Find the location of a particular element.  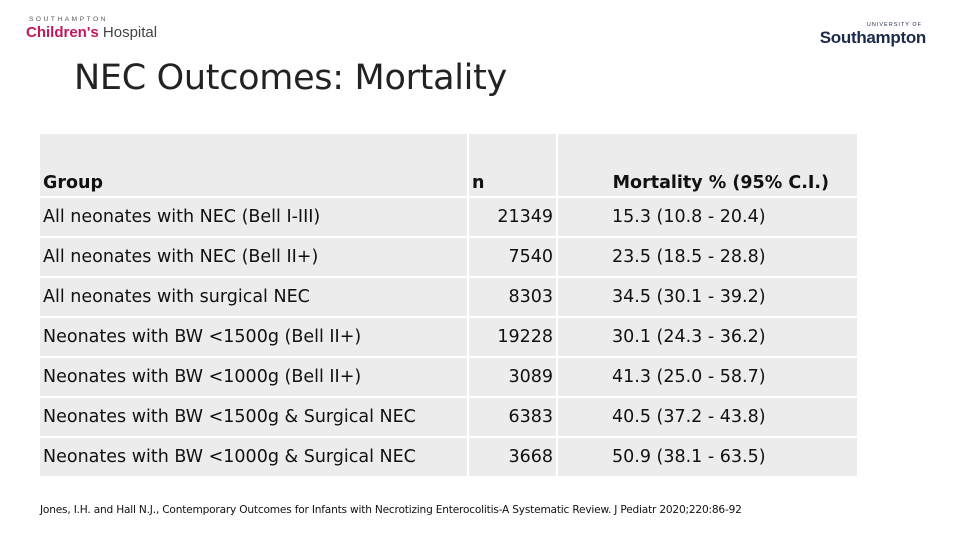

logo-kicker: SOUTHAMPTON is located at coordinates (69, 19).